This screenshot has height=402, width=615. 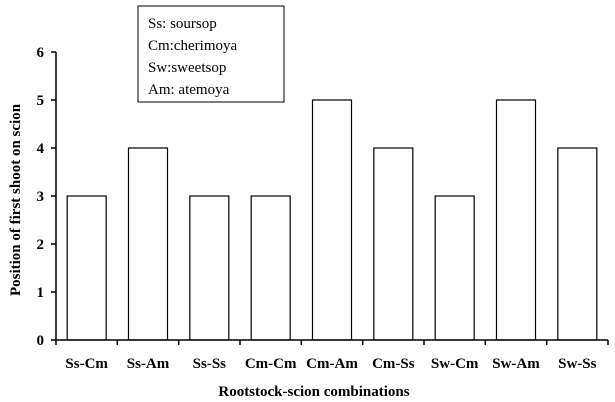 I want to click on y-tick-label: 5, so click(x=41, y=101).